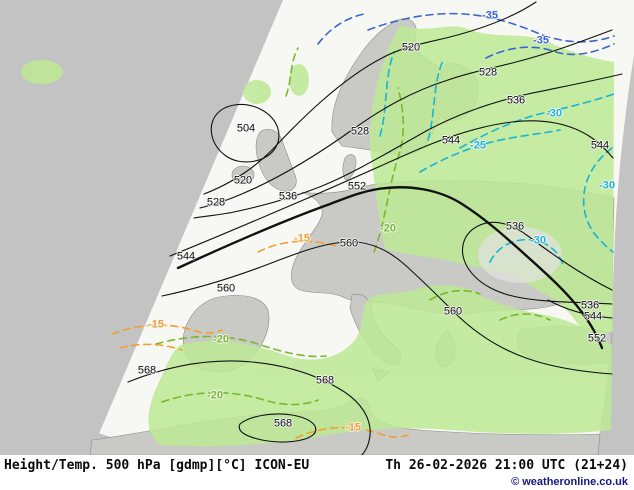 This screenshot has width=634, height=490. Describe the element at coordinates (277, 428) in the screenshot. I see `height-contour-568-closed` at that location.